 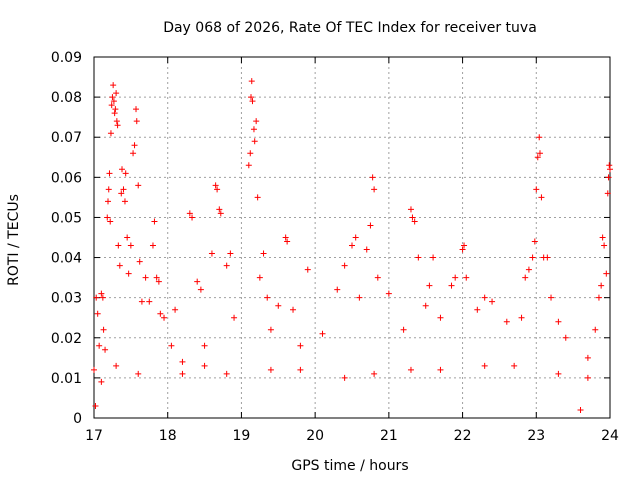 I want to click on y-tick-label: 0.02, so click(x=66, y=339).